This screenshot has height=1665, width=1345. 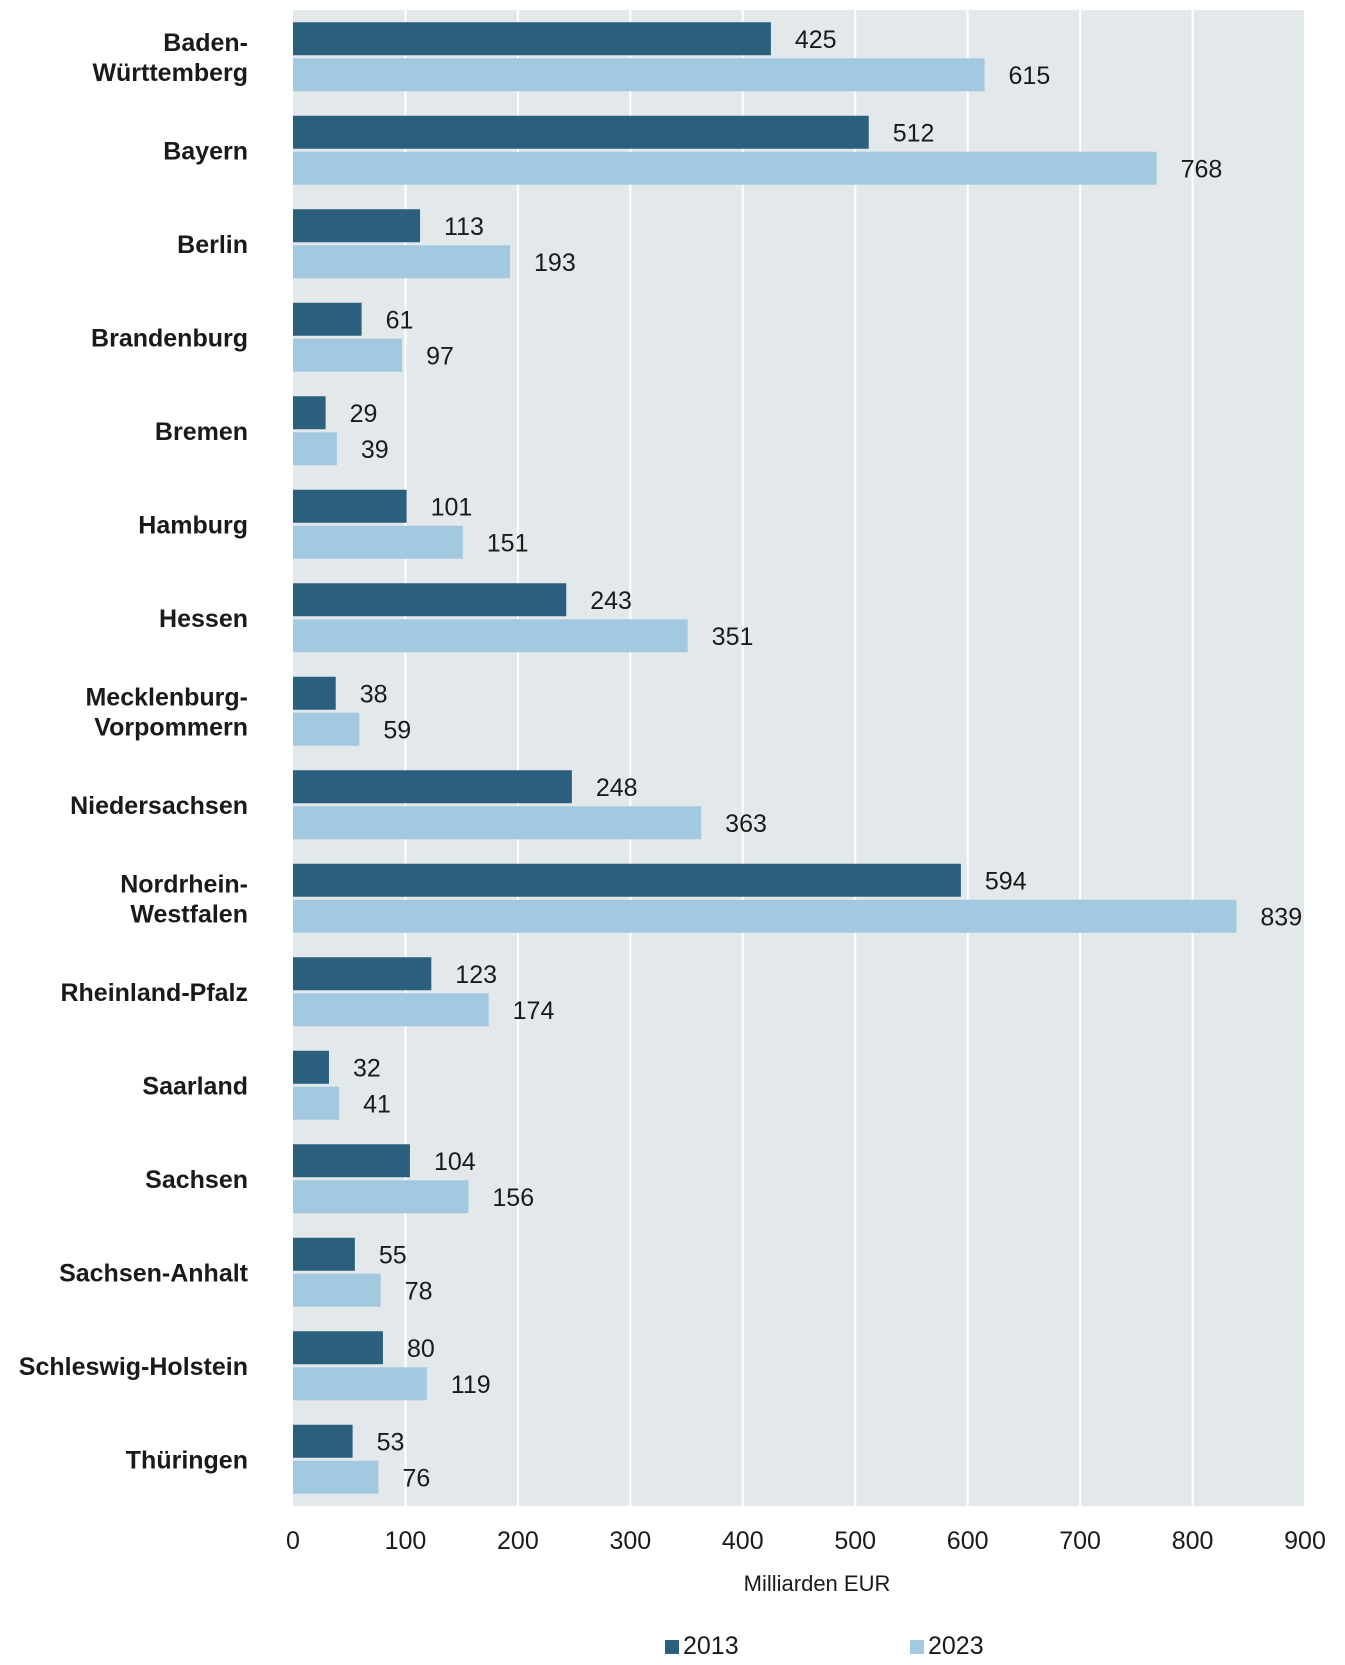 I want to click on legend-swatch-2023, so click(x=917, y=1647).